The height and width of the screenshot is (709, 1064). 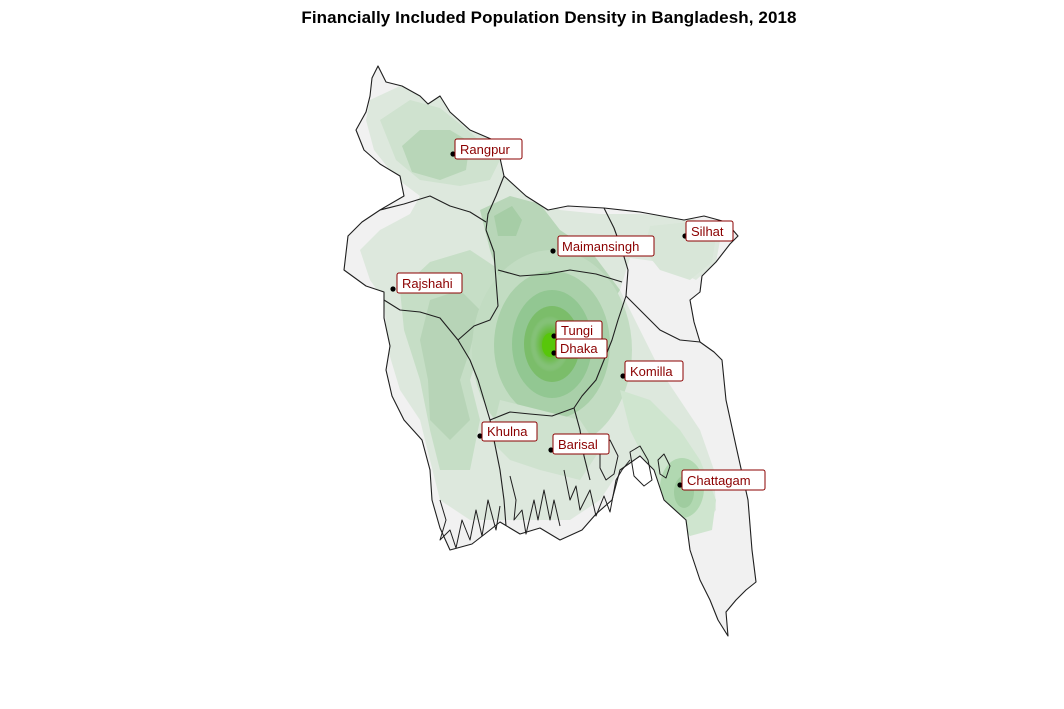 I want to click on label-box-barisal, so click(x=581, y=444).